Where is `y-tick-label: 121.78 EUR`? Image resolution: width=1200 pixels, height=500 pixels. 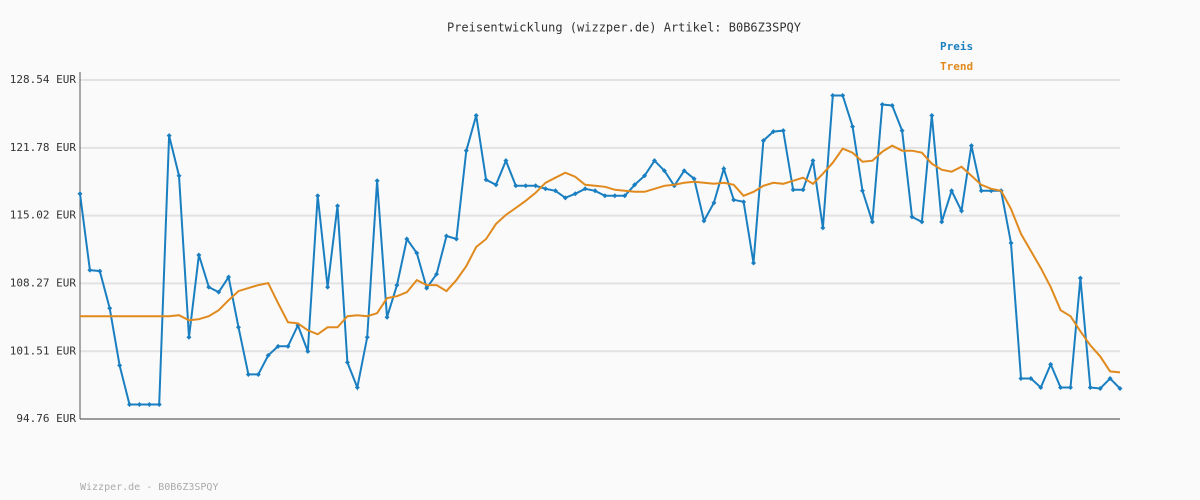 y-tick-label: 121.78 EUR is located at coordinates (43, 147).